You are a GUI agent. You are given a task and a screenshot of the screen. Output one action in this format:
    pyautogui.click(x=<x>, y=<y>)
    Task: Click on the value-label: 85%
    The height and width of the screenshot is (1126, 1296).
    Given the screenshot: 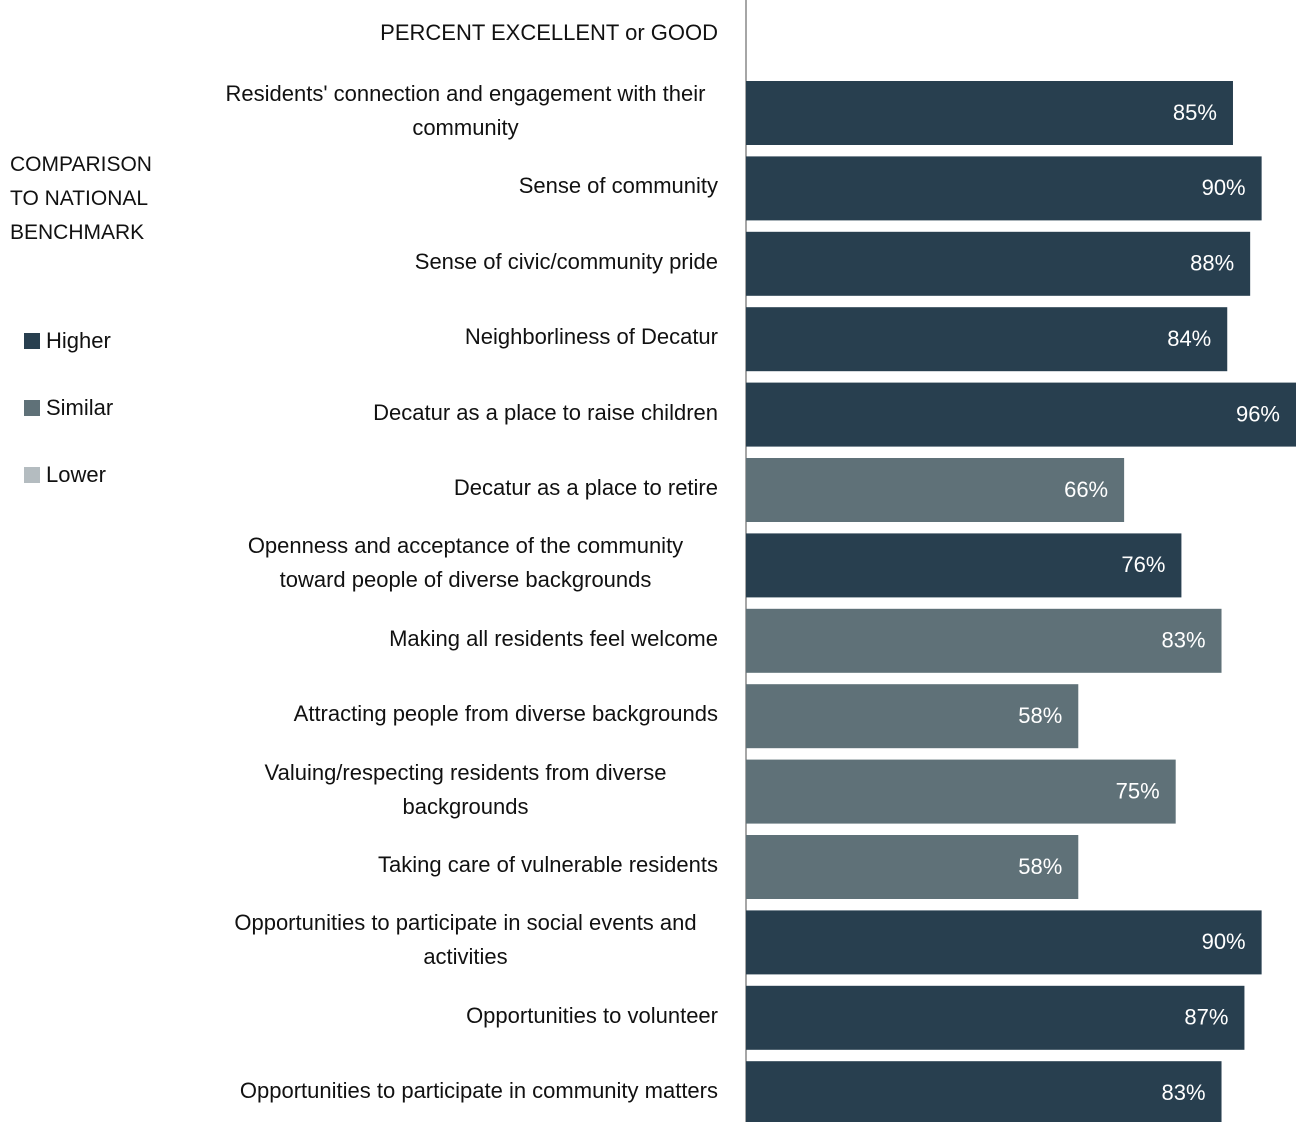 What is the action you would take?
    pyautogui.click(x=1195, y=112)
    